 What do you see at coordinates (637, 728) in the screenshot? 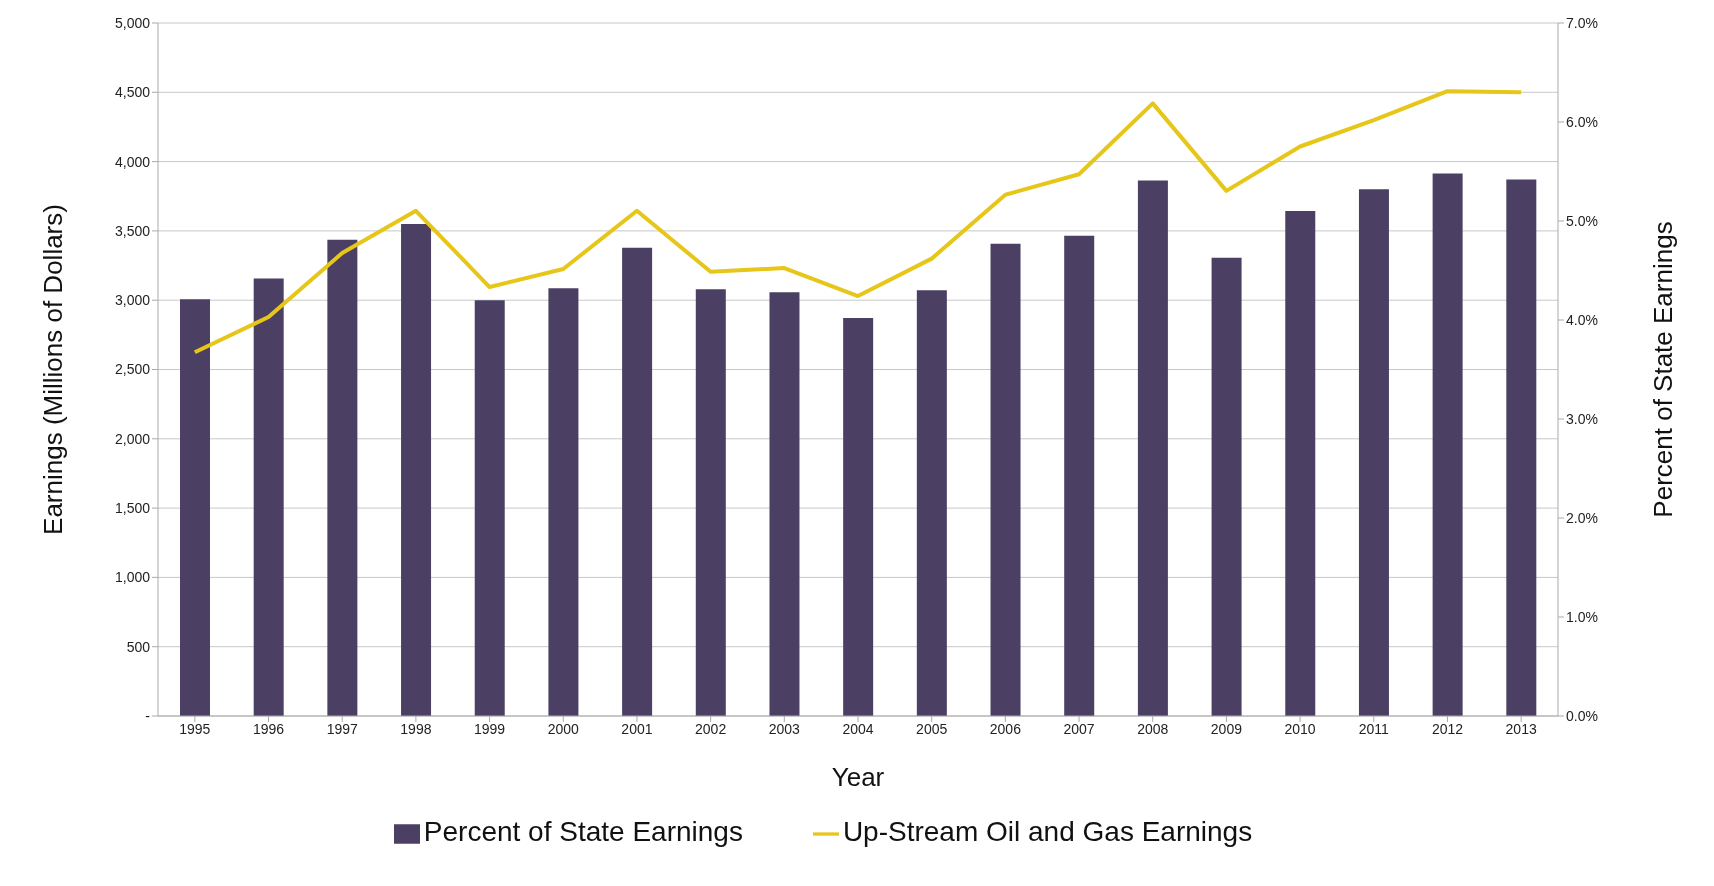
I see `x-tick-label: 2001` at bounding box center [637, 728].